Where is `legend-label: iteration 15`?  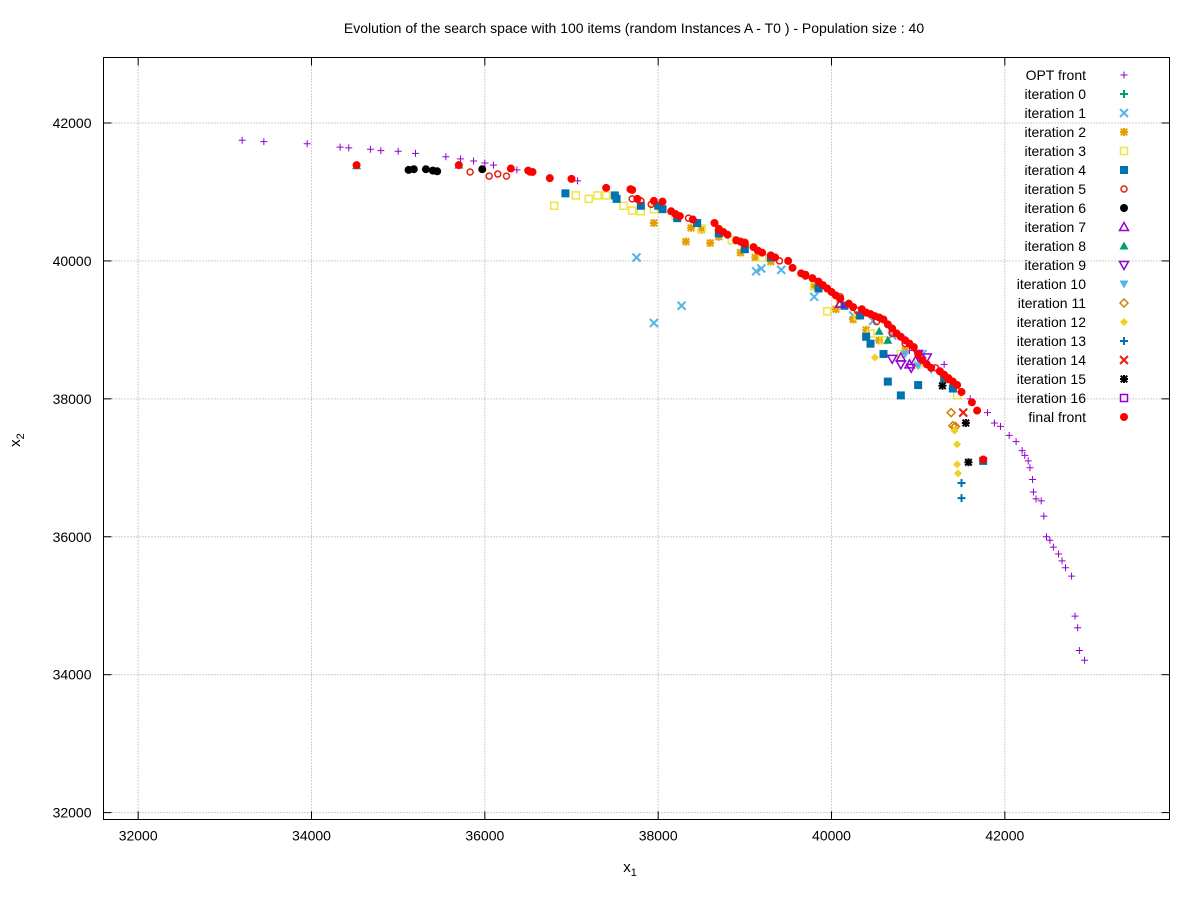 legend-label: iteration 15 is located at coordinates (1051, 379).